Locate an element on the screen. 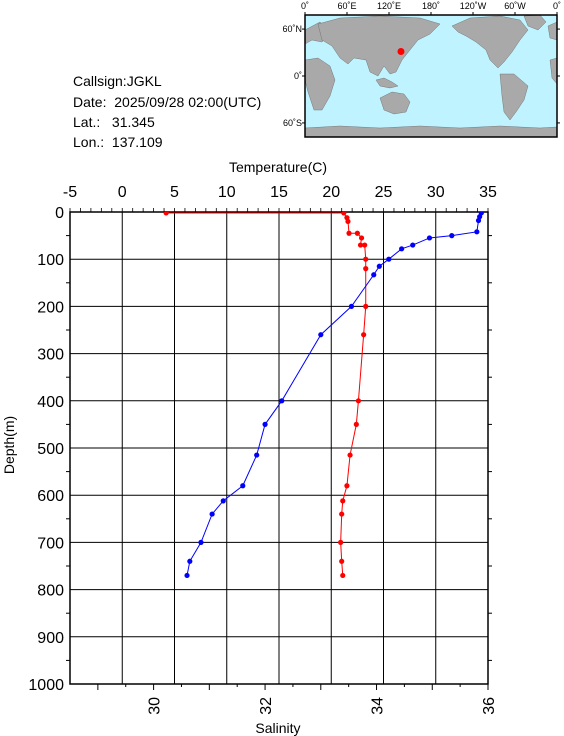 This screenshot has width=564, height=736. land-europe-east-edge is located at coordinates (552, 31).